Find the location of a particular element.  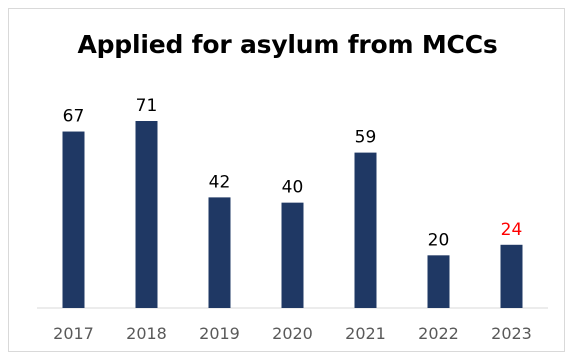

bar-2020 is located at coordinates (292, 255).